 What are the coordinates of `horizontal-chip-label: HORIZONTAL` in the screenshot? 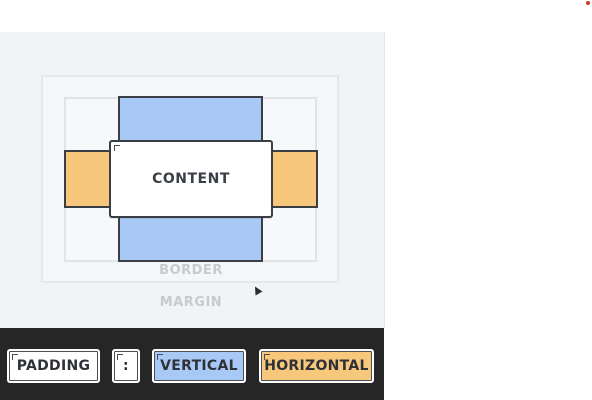 It's located at (316, 366).